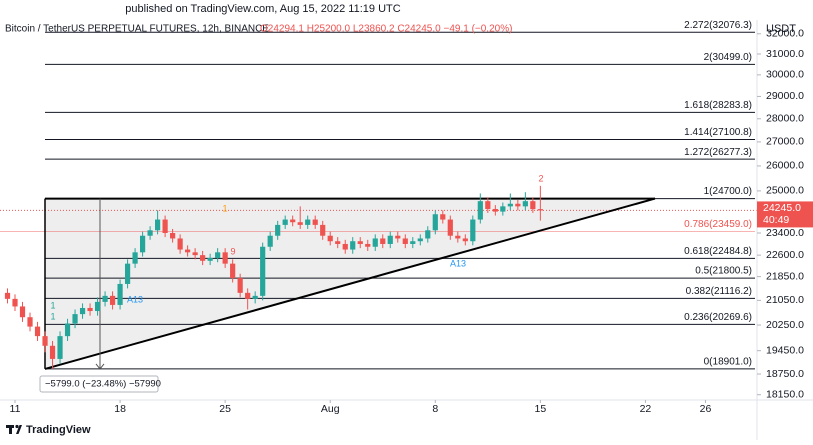 The height and width of the screenshot is (445, 813). Describe the element at coordinates (785, 119) in the screenshot. I see `y-tick-label: 28000.0` at that location.